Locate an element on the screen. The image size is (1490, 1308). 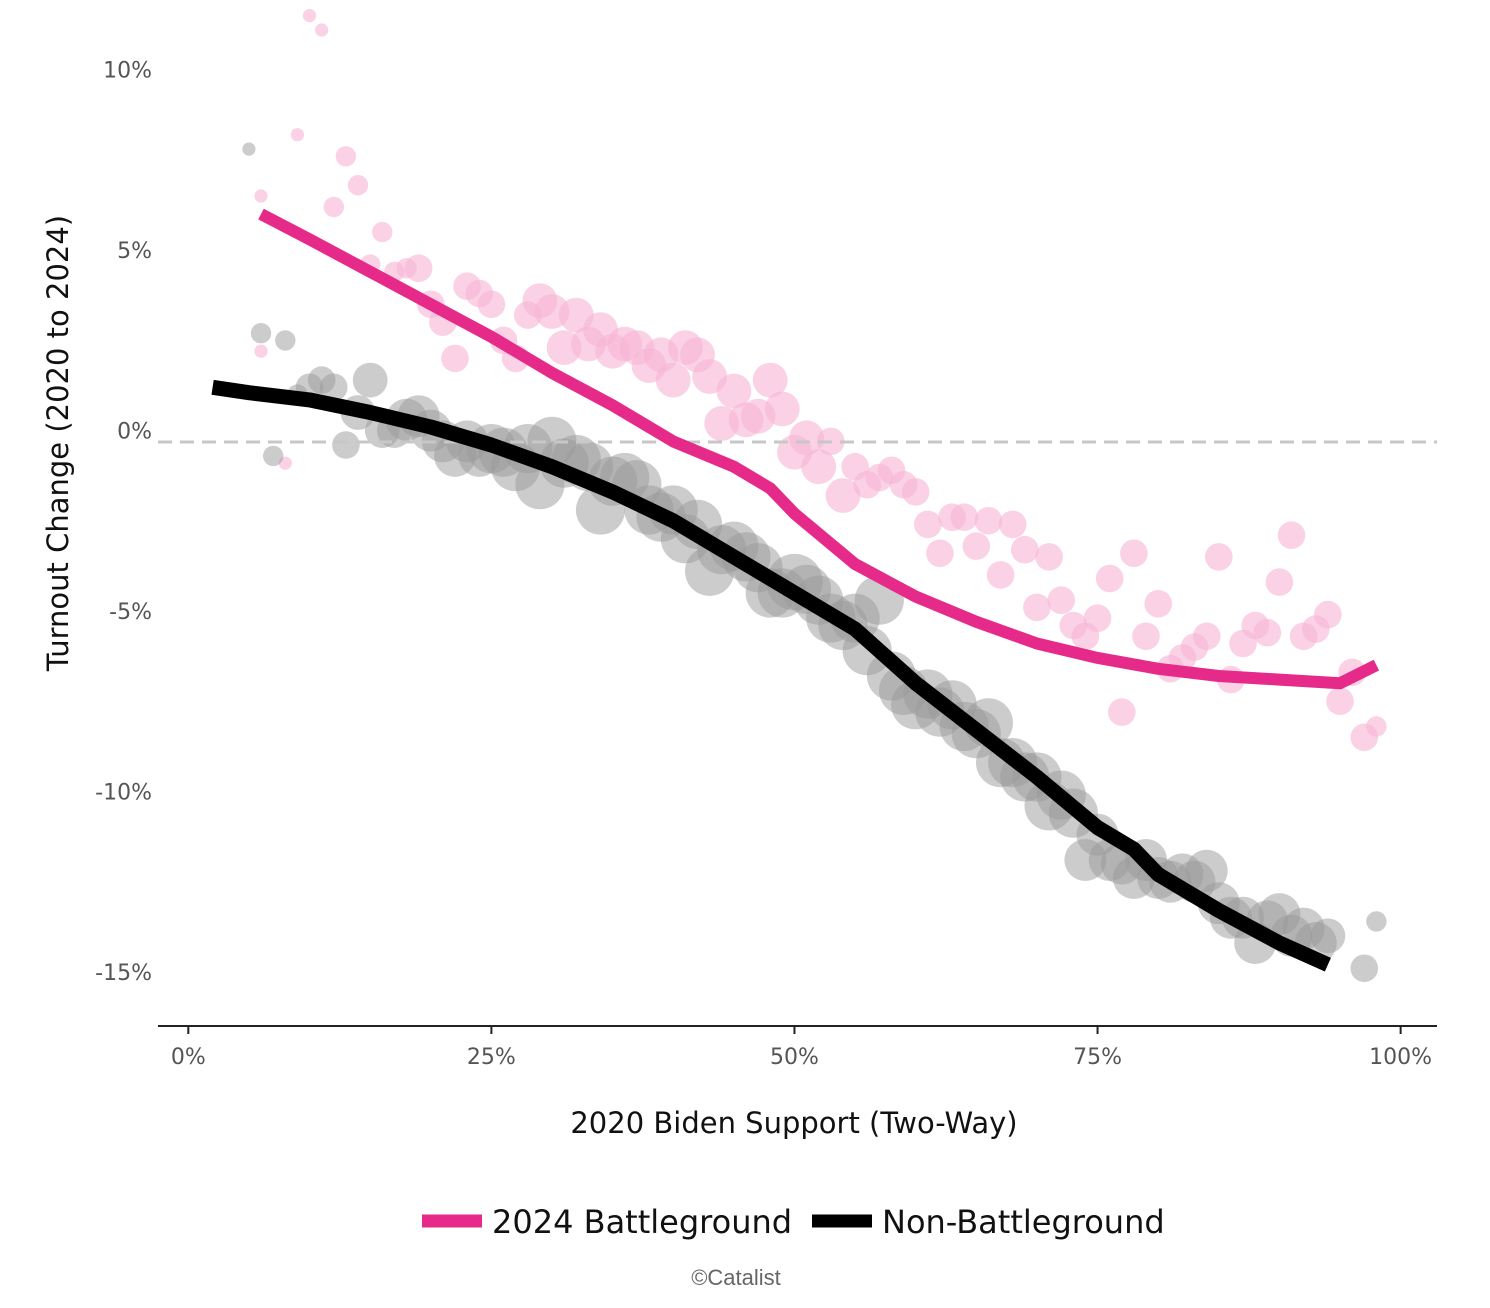
legend-item-non-battleground: Non-Battleground is located at coordinates (988, 1222).